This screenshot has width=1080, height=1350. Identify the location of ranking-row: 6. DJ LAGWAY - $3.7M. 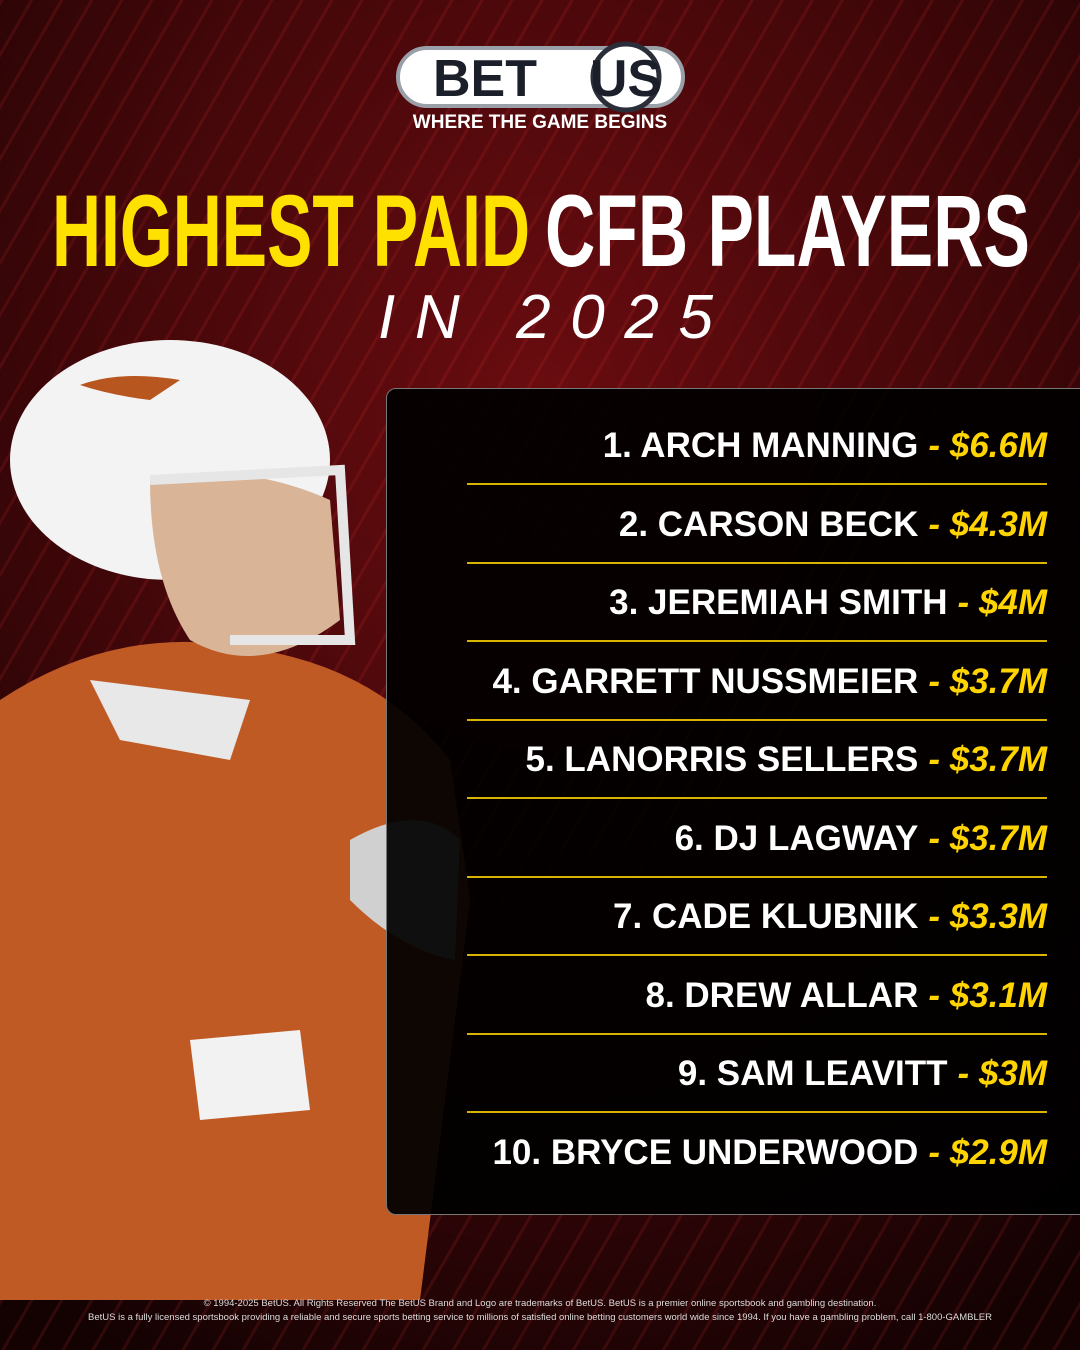
(717, 839).